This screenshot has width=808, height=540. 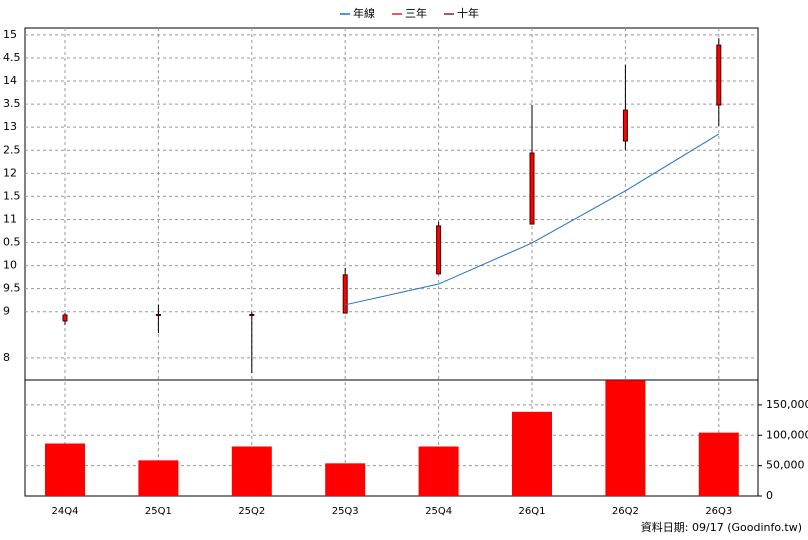 I want to click on y-tick-label: 11, so click(x=10, y=218).